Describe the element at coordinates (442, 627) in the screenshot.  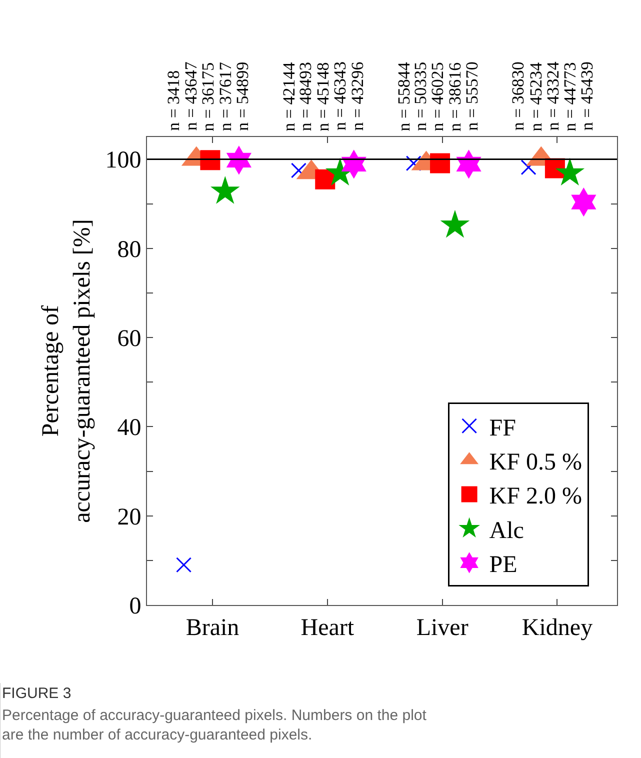
I see `x-tick-label: Liver` at that location.